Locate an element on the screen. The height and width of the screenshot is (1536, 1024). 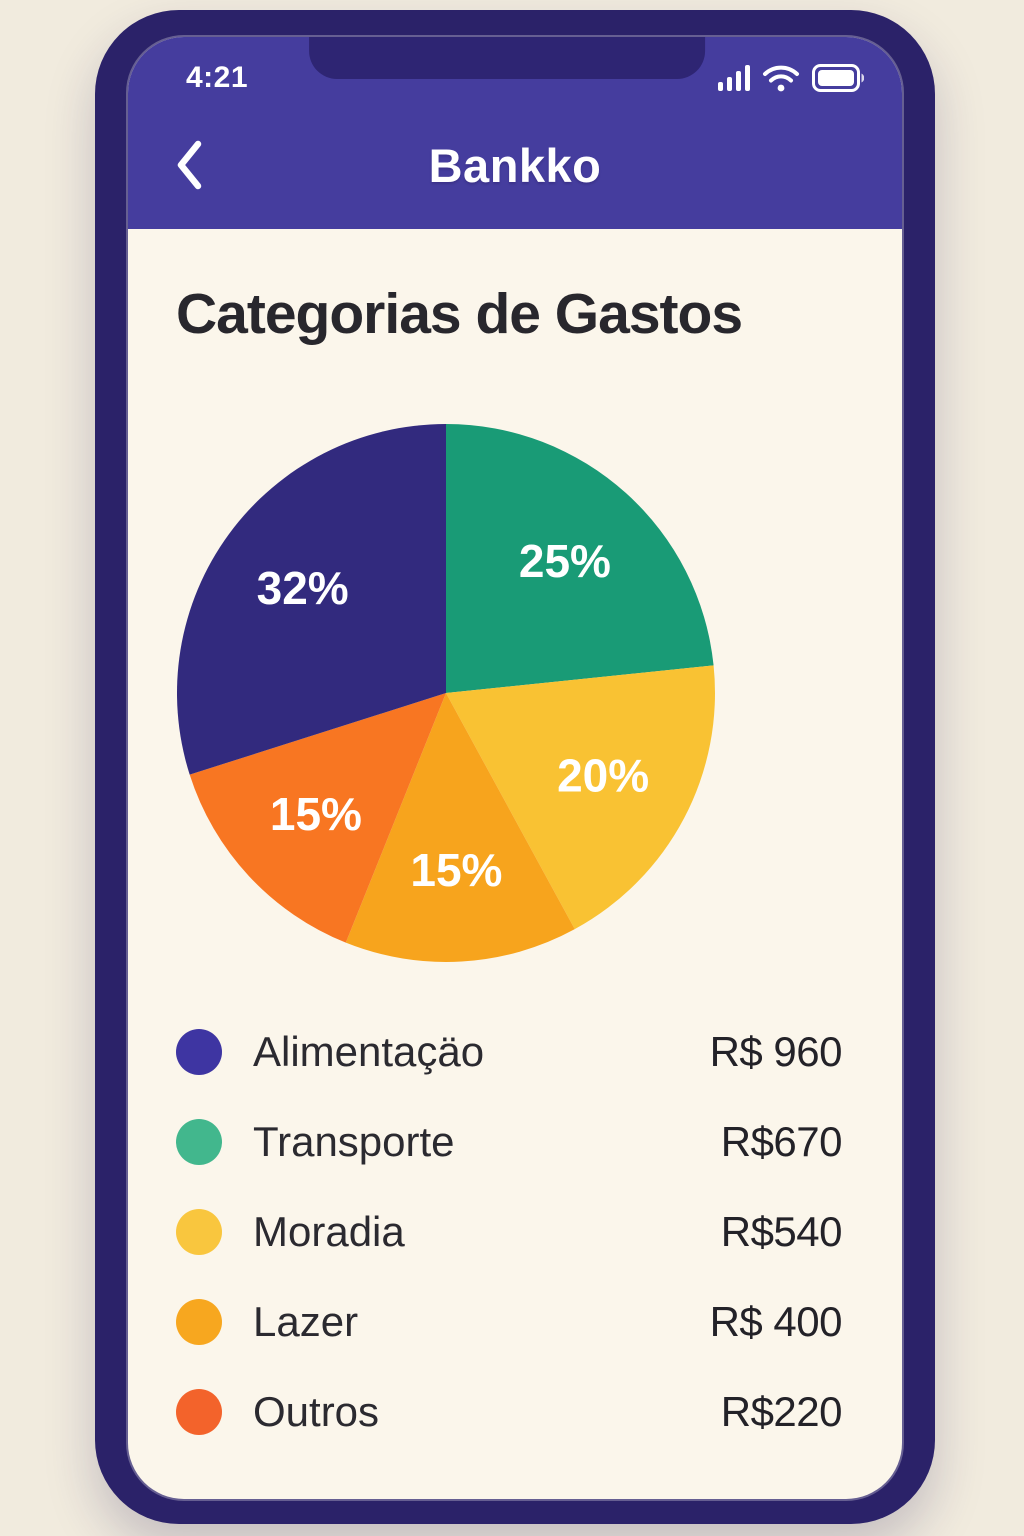
app-title: Bankko is located at coordinates (515, 165).